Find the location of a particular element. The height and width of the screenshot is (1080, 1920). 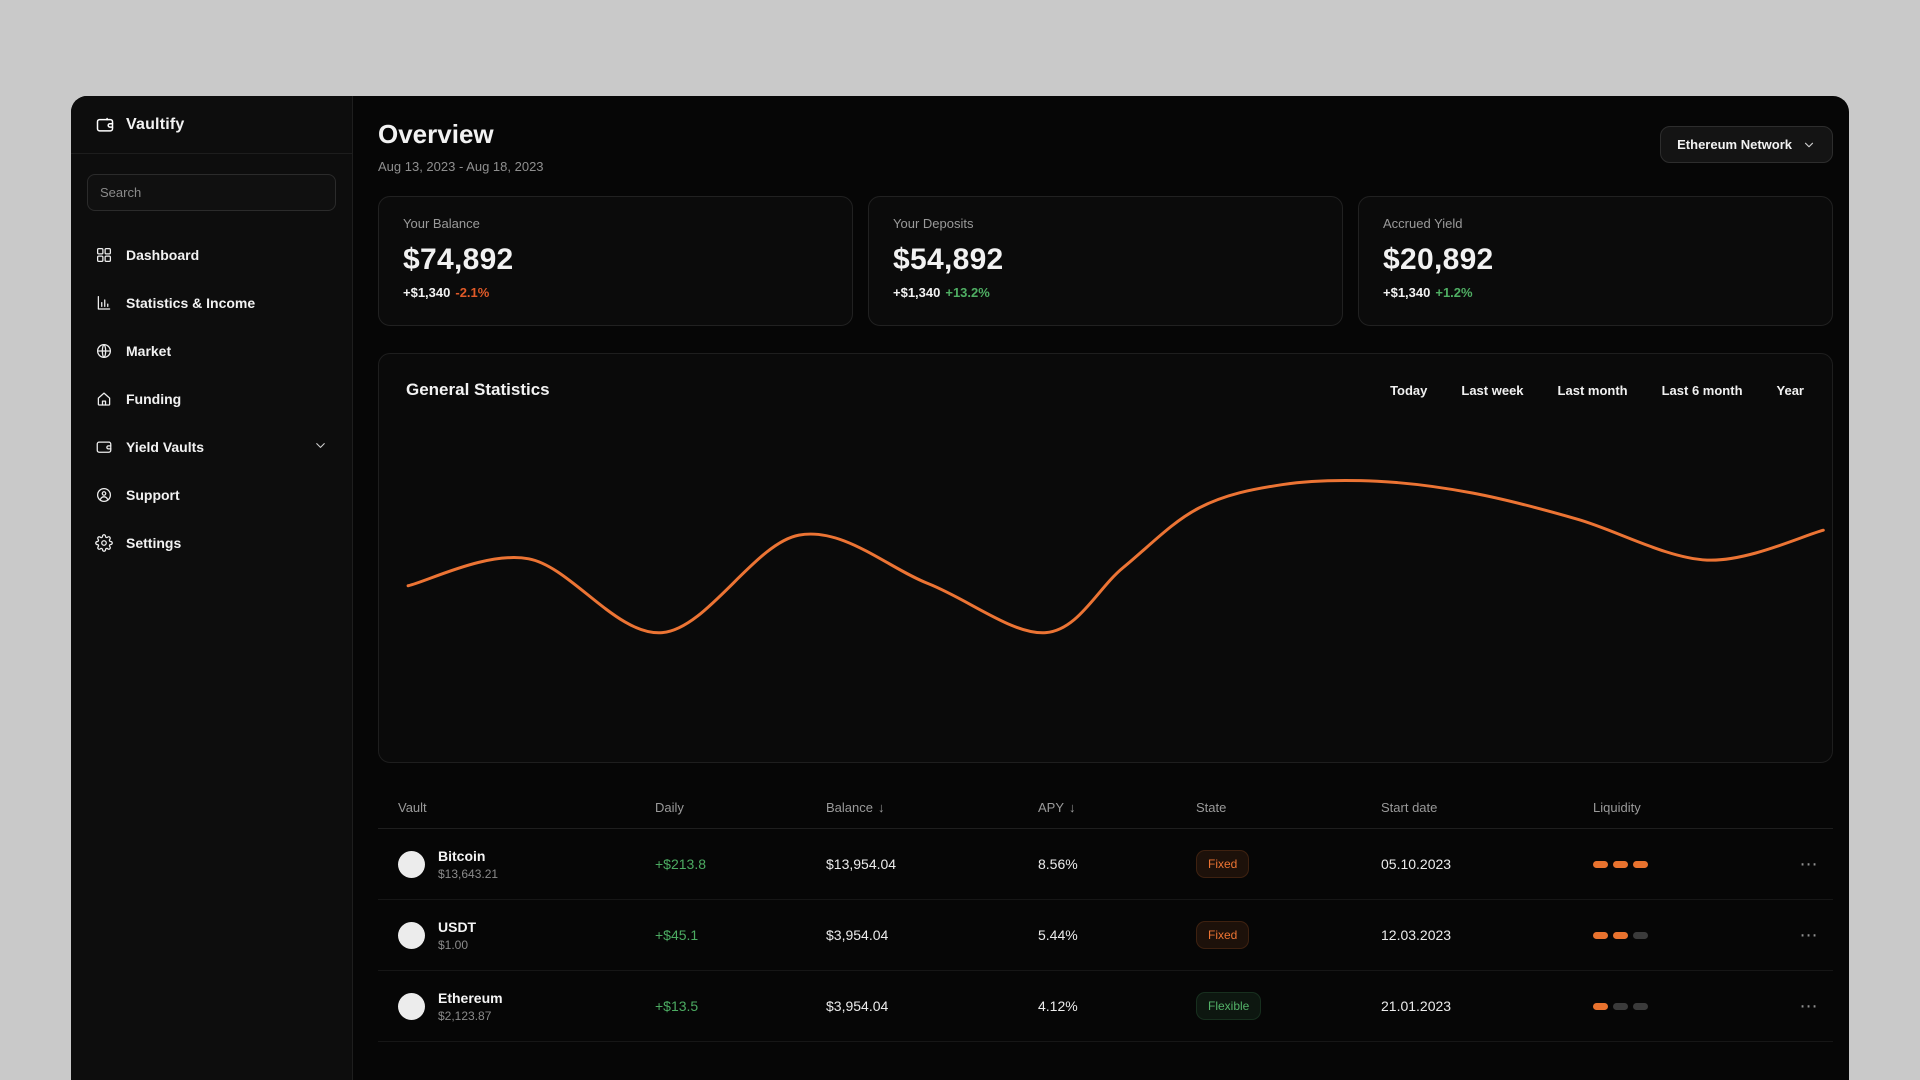

apy: 8.56% is located at coordinates (1058, 864).